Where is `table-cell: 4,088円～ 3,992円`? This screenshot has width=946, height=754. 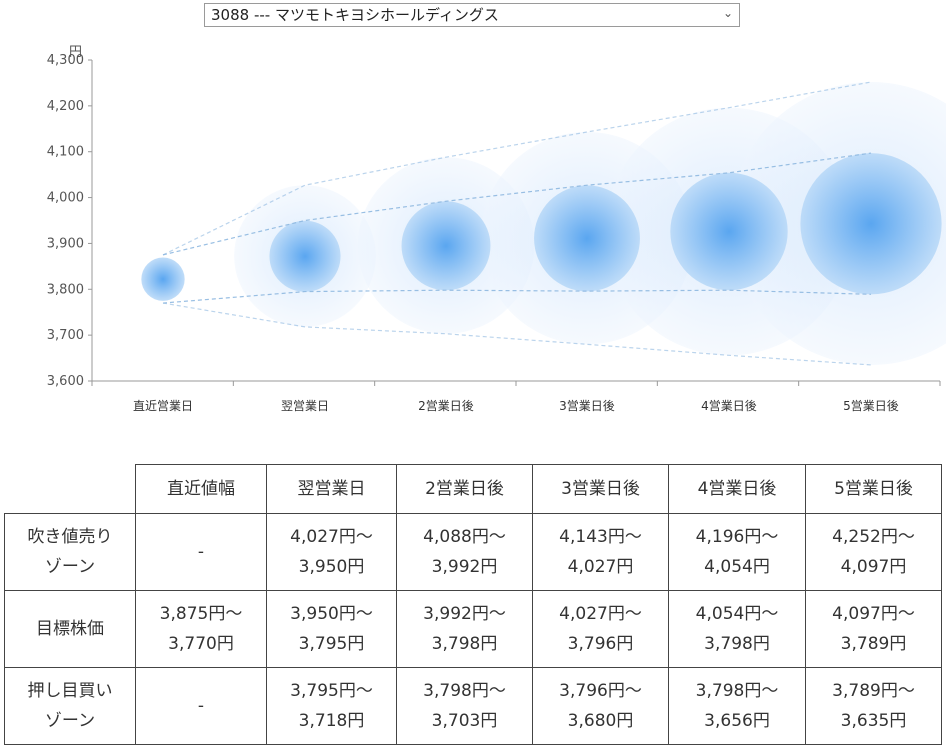
table-cell: 4,088円～ 3,992円 is located at coordinates (464, 552).